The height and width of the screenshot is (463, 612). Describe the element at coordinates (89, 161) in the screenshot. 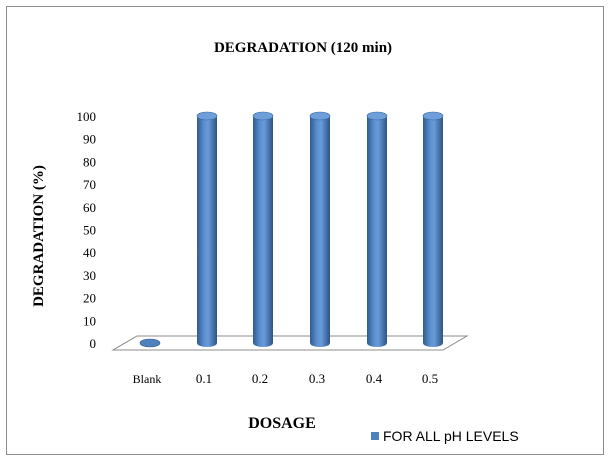

I see `y-tick-label: 80` at that location.